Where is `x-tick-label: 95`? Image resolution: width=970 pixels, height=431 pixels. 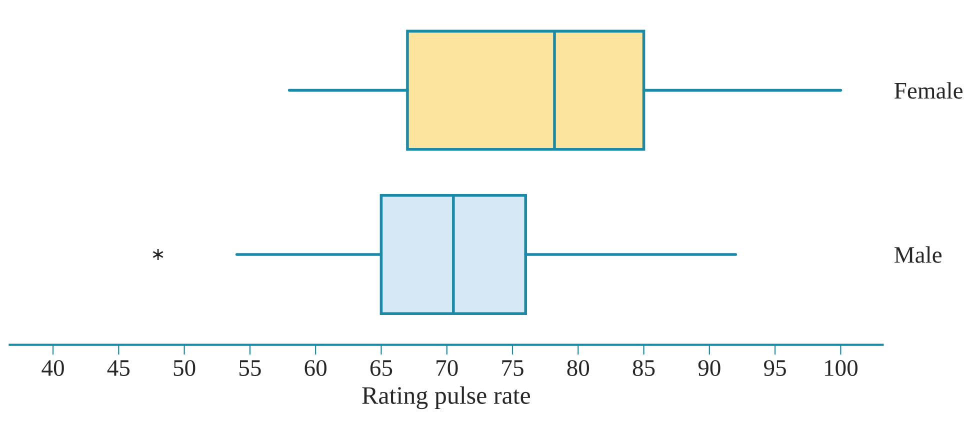
x-tick-label: 95 is located at coordinates (775, 368).